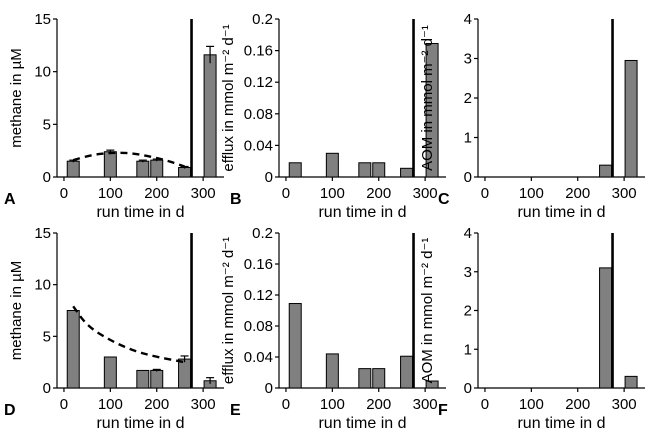 The height and width of the screenshot is (434, 651). Describe the element at coordinates (10, 199) in the screenshot. I see `panel-letter: A` at that location.